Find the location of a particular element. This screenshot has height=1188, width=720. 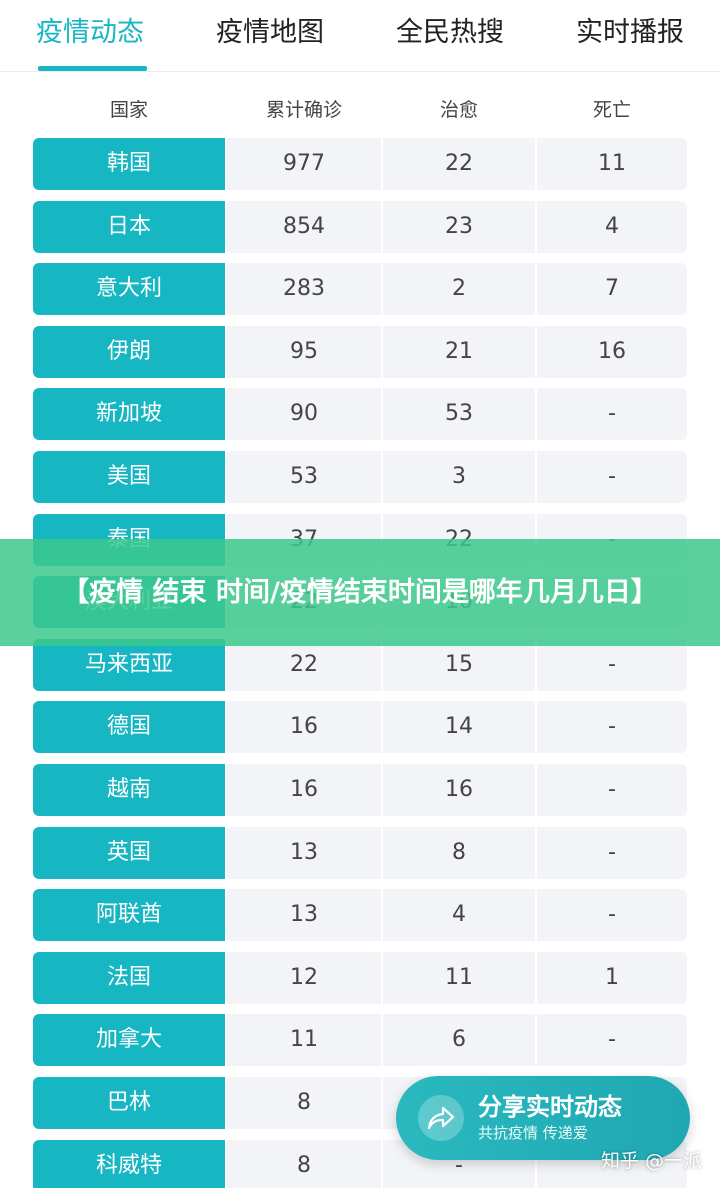

cell-country: 英国 is located at coordinates (129, 852).